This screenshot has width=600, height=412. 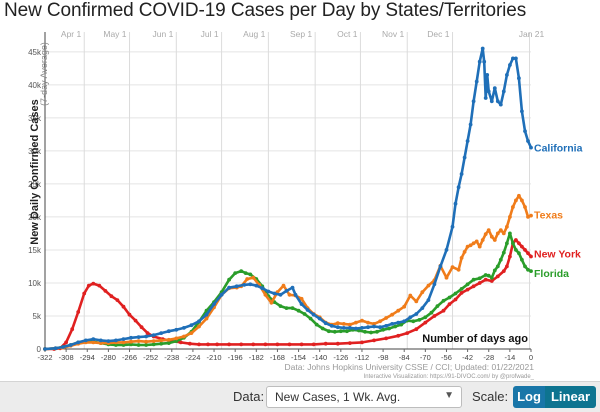 What do you see at coordinates (108, 357) in the screenshot?
I see `x-tick-label: -280` at bounding box center [108, 357].